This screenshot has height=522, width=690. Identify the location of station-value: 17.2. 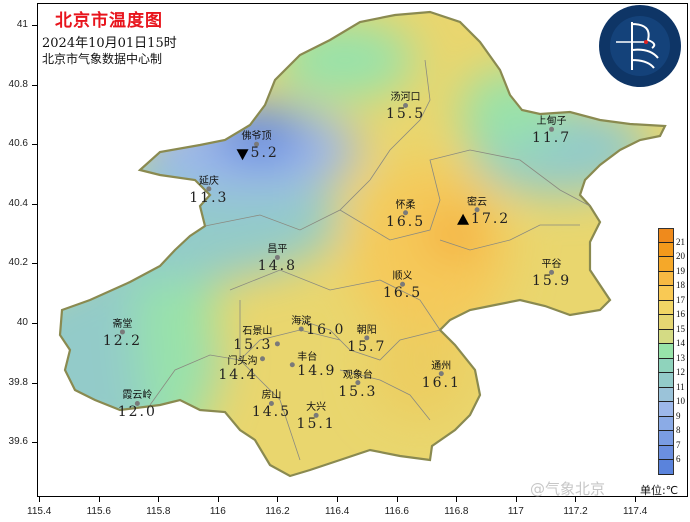
(491, 218).